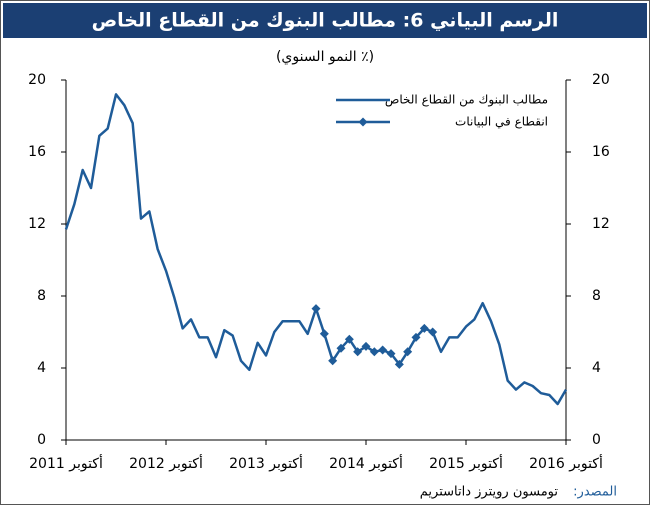 This screenshot has height=509, width=650. I want to click on x-tick-label: أكتوبر 2013, so click(266, 463).